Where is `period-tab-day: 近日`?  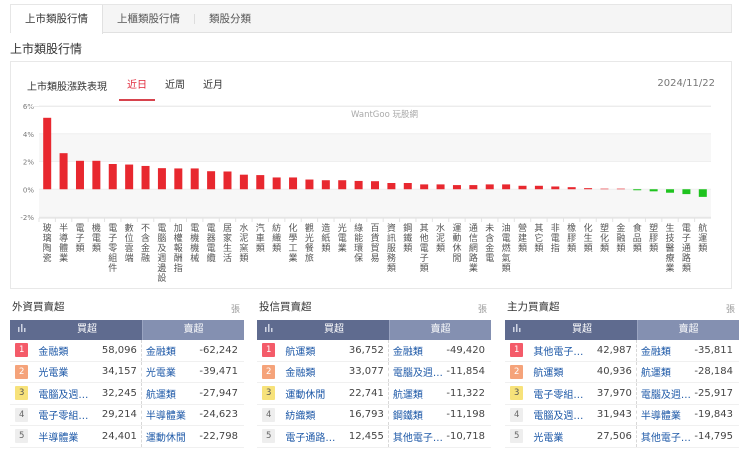
period-tab-day: 近日 is located at coordinates (137, 88).